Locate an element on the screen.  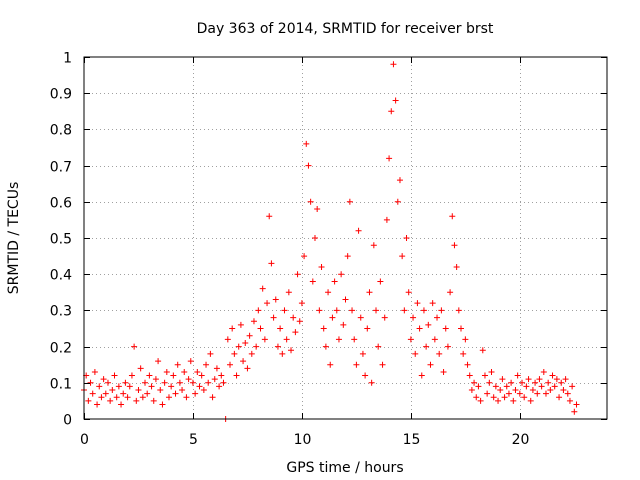
y-axis-label: SRMTID / TECUs is located at coordinates (14, 238).